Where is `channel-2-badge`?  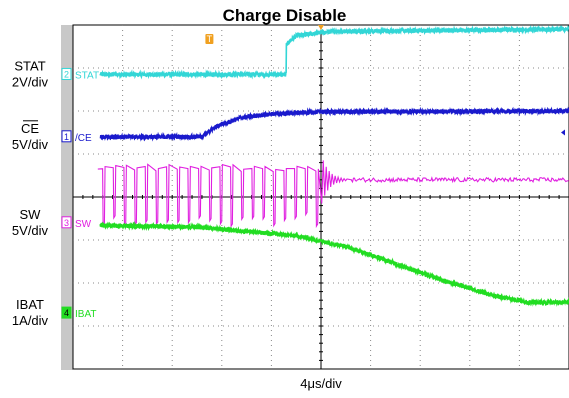
channel-2-badge is located at coordinates (66, 73).